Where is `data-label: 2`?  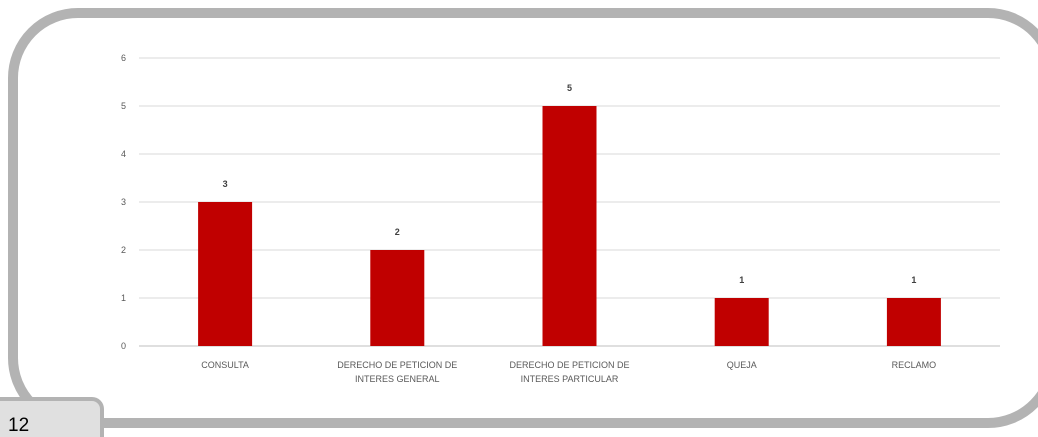
data-label: 2 is located at coordinates (397, 232).